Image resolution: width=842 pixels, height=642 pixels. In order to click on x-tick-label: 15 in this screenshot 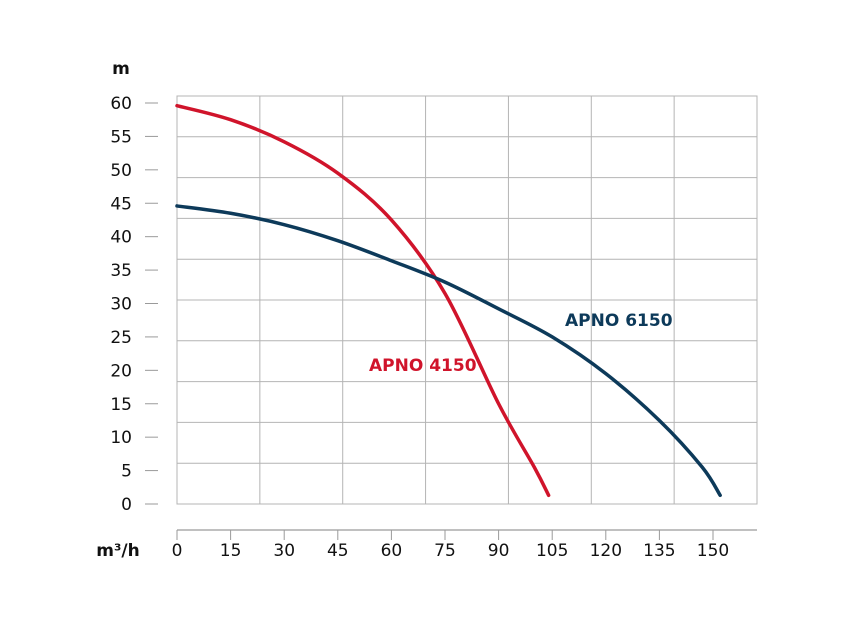, I will do `click(231, 551)`.